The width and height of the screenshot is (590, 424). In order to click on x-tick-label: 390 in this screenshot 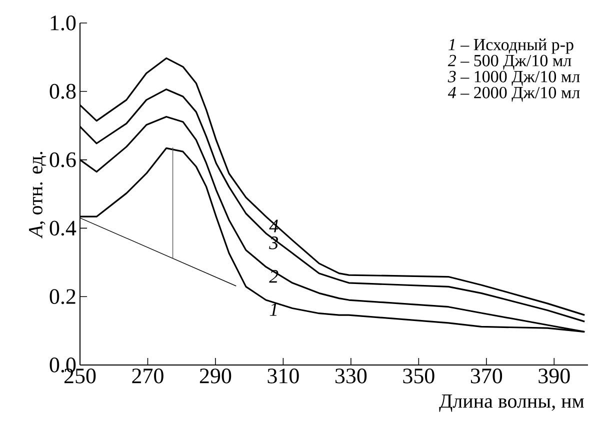, I will do `click(554, 376)`.